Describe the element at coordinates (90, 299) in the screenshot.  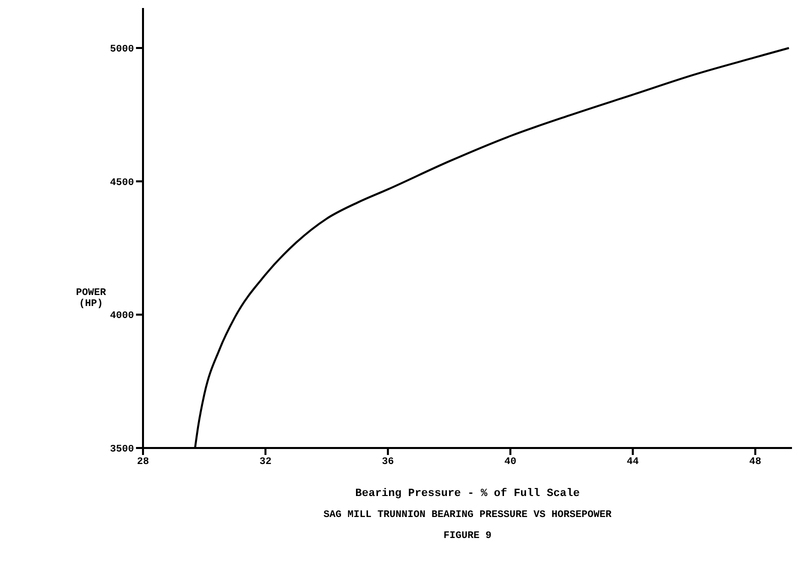
I see `y-axis-title: POWER (HP)` at that location.